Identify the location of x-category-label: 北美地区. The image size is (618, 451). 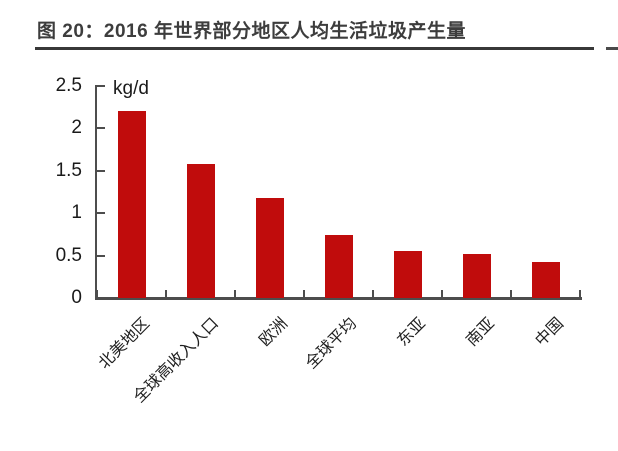
(125, 344).